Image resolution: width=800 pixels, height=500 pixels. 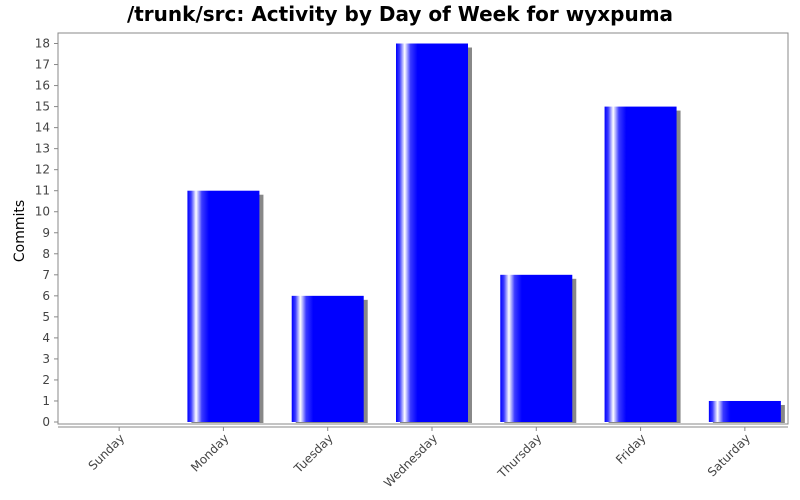 I want to click on y-tick-label: 6, so click(x=46, y=296).